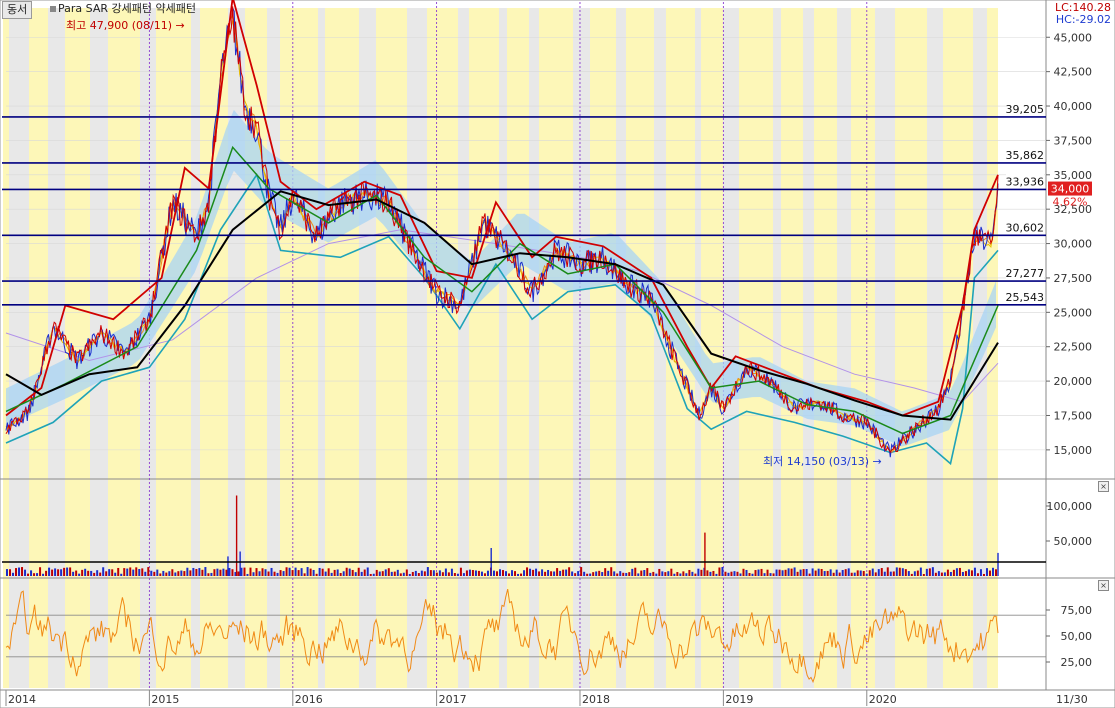 The height and width of the screenshot is (708, 1115). Describe the element at coordinates (1072, 699) in the screenshot. I see `time-axis-label: 11/30` at that location.